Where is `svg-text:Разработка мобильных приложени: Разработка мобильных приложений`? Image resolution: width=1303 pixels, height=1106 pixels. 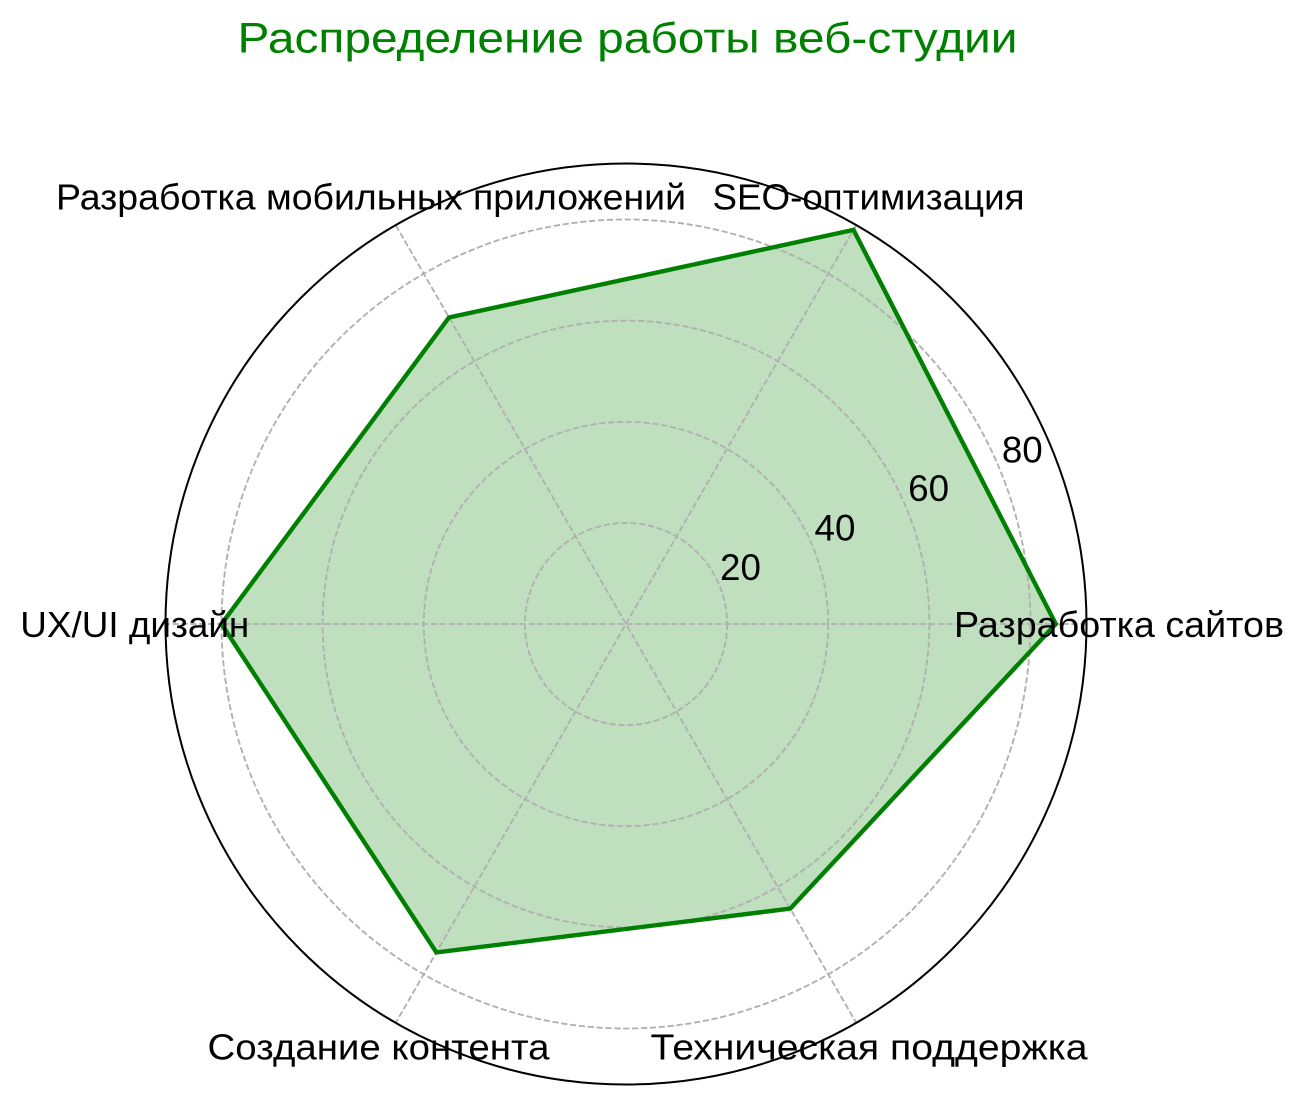 svg-text:Разработка мобильных приложени: Разработка мобильных приложений is located at coordinates (371, 196).